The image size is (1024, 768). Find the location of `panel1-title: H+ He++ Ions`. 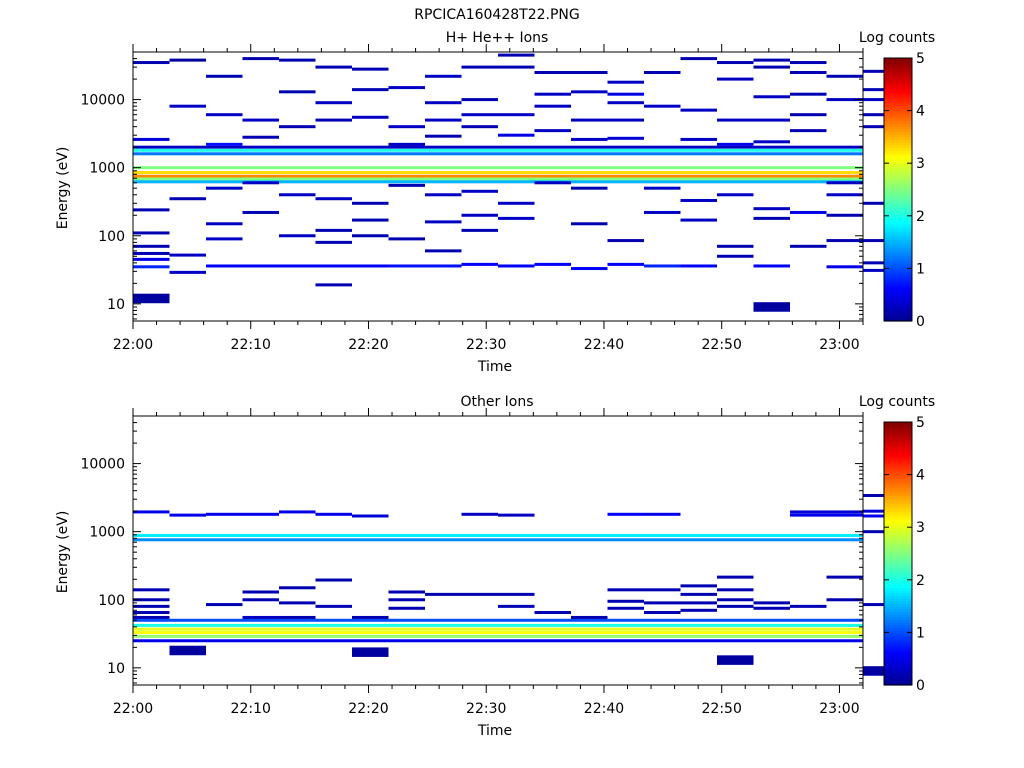

panel1-title: H+ He++ Ions is located at coordinates (497, 38).